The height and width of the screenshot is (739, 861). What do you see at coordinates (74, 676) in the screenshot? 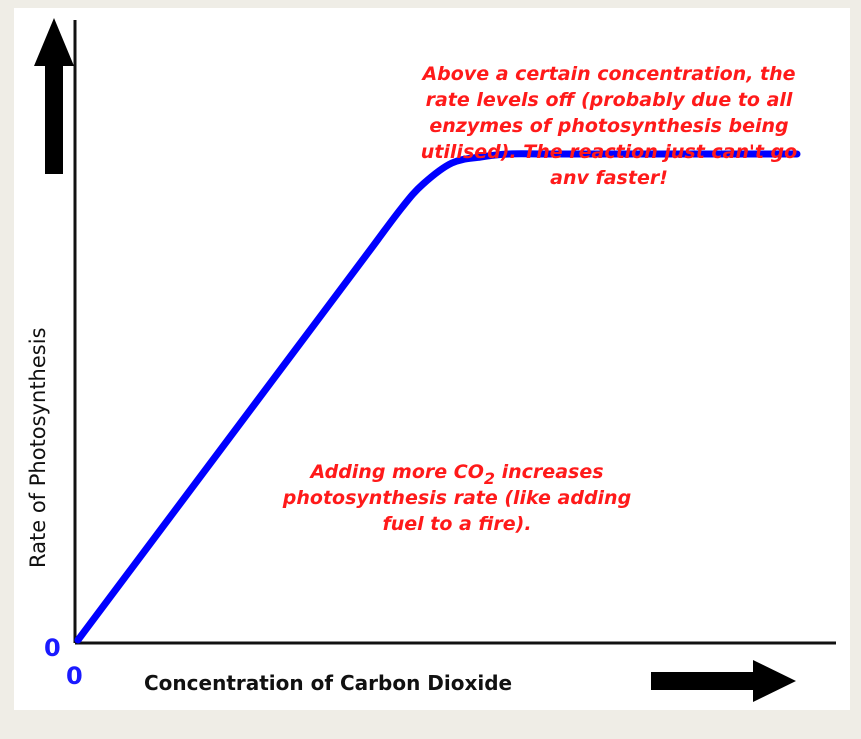
I see `x-tick-label-0: 0` at bounding box center [74, 676].